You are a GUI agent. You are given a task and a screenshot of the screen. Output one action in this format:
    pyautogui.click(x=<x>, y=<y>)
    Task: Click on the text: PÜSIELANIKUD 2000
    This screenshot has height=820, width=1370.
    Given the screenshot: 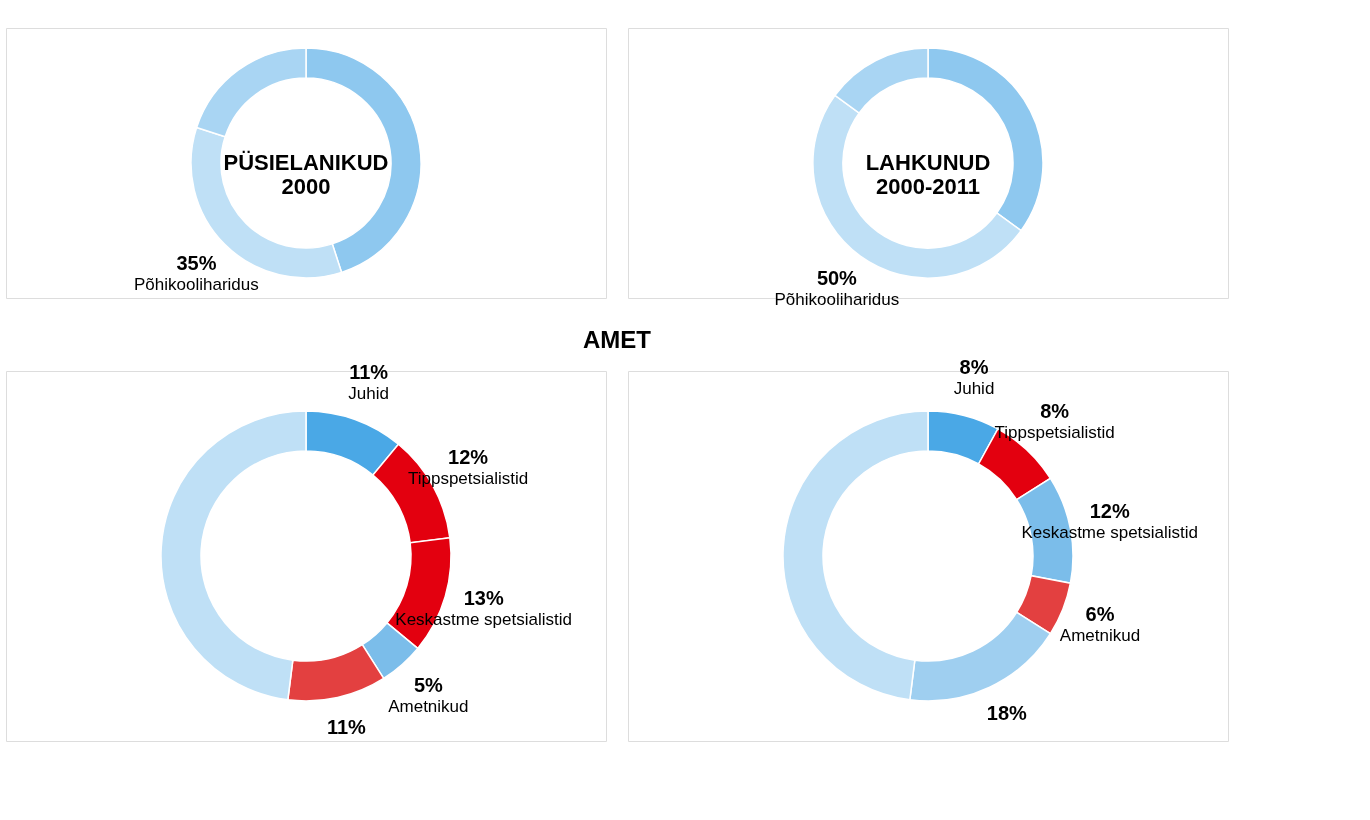 What is the action you would take?
    pyautogui.click(x=306, y=174)
    